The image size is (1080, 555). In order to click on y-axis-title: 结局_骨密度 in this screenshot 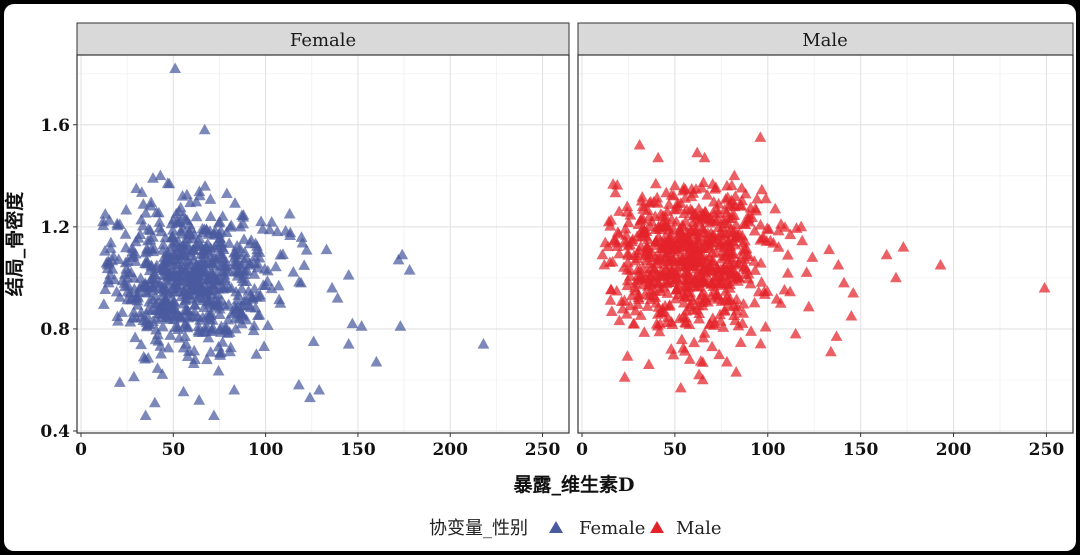, I will do `click(15, 244)`.